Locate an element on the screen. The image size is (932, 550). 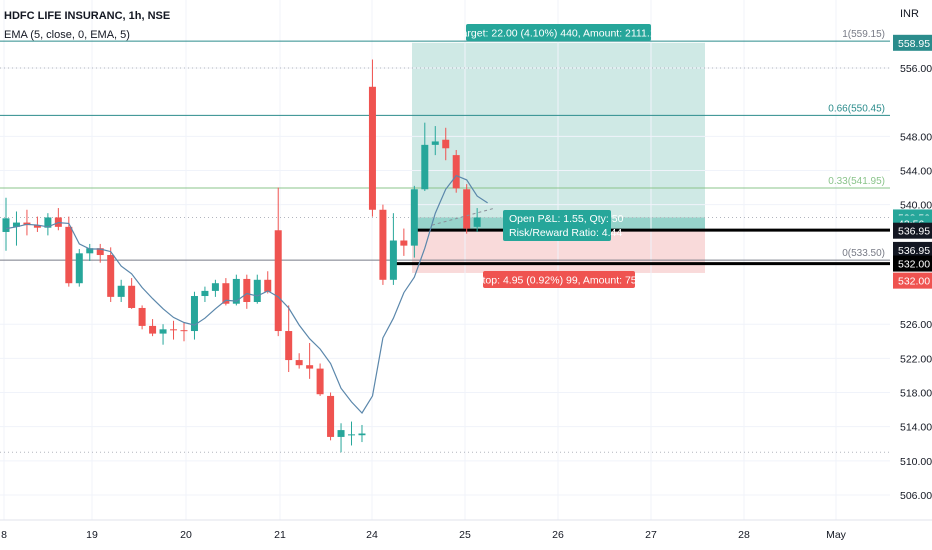
time-tick-label: 20 is located at coordinates (186, 535).